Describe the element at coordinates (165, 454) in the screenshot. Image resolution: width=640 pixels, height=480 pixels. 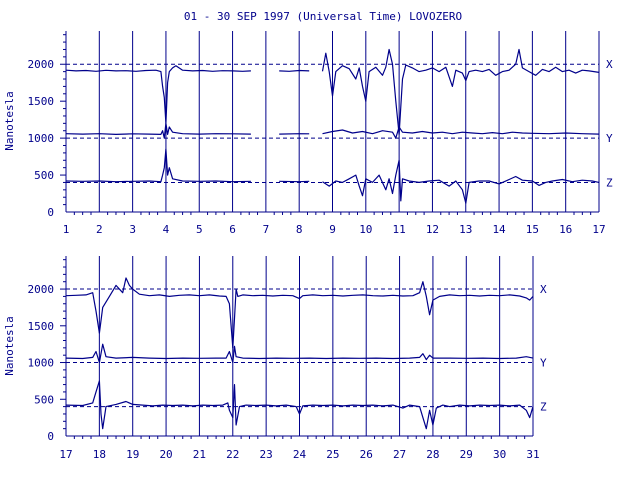
I see `x-tick-label: 20` at that location.